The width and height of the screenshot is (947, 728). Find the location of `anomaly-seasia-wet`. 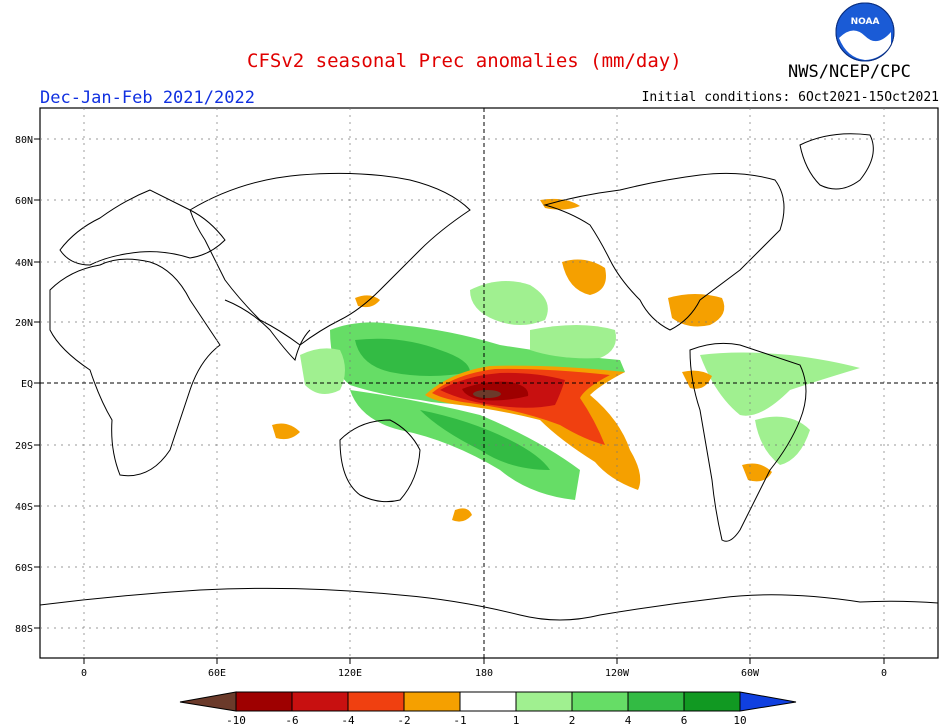

anomaly-seasia-wet is located at coordinates (322, 371).